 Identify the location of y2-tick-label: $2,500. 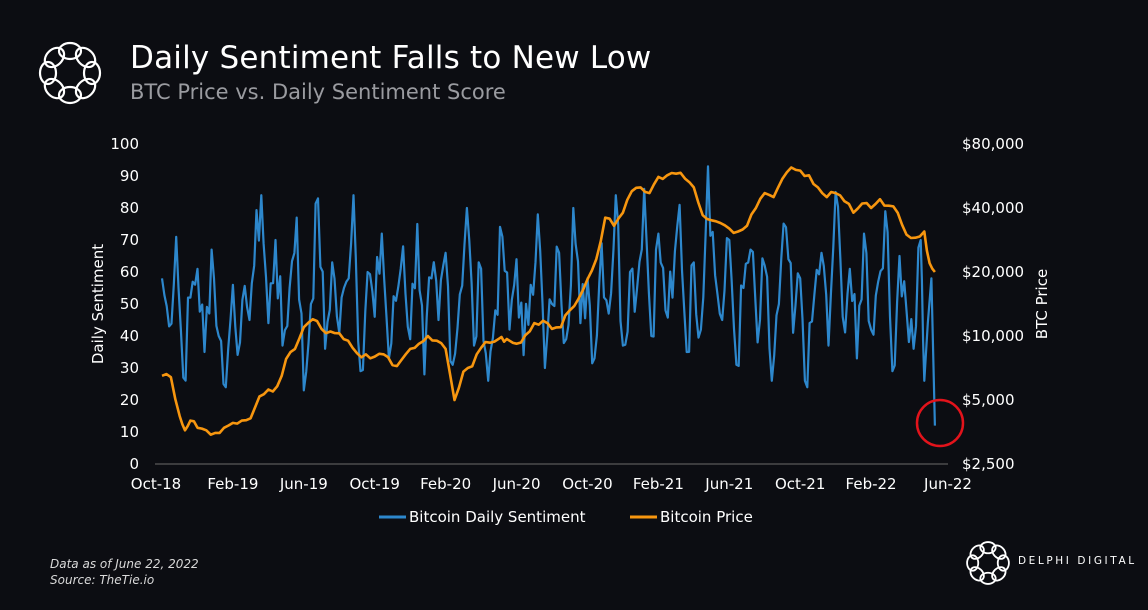
(988, 464).